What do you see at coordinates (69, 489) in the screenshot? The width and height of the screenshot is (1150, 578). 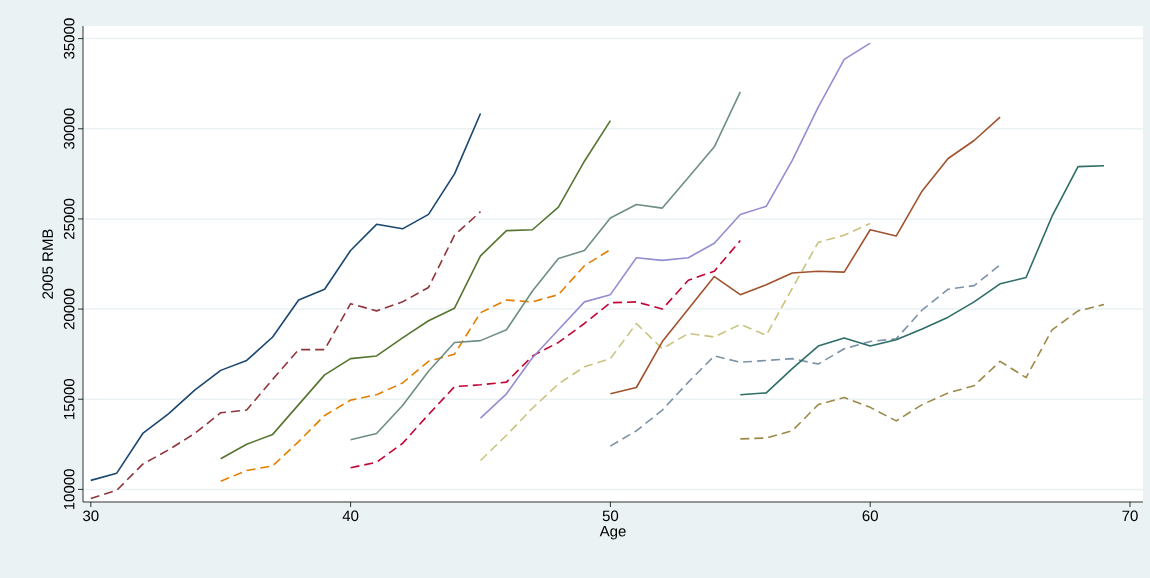 I see `y-tick-label: 10000` at bounding box center [69, 489].